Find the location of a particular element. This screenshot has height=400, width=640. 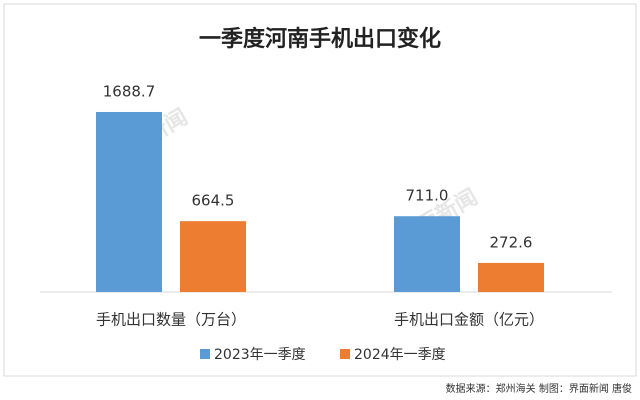

x-tick-label: 手机出口金额（亿元） is located at coordinates (469, 320).